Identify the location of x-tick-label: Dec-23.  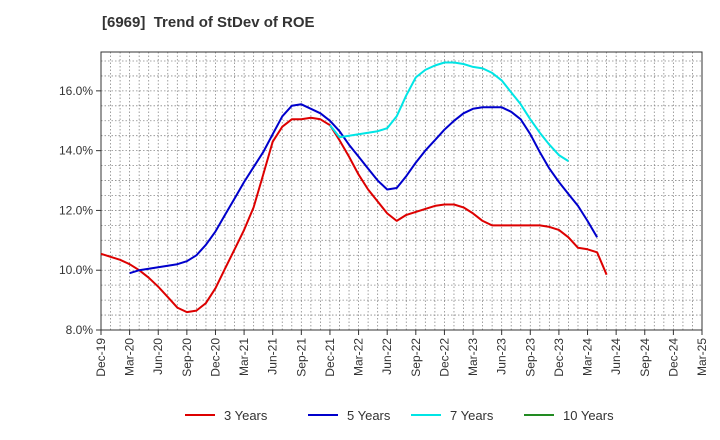
(559, 357).